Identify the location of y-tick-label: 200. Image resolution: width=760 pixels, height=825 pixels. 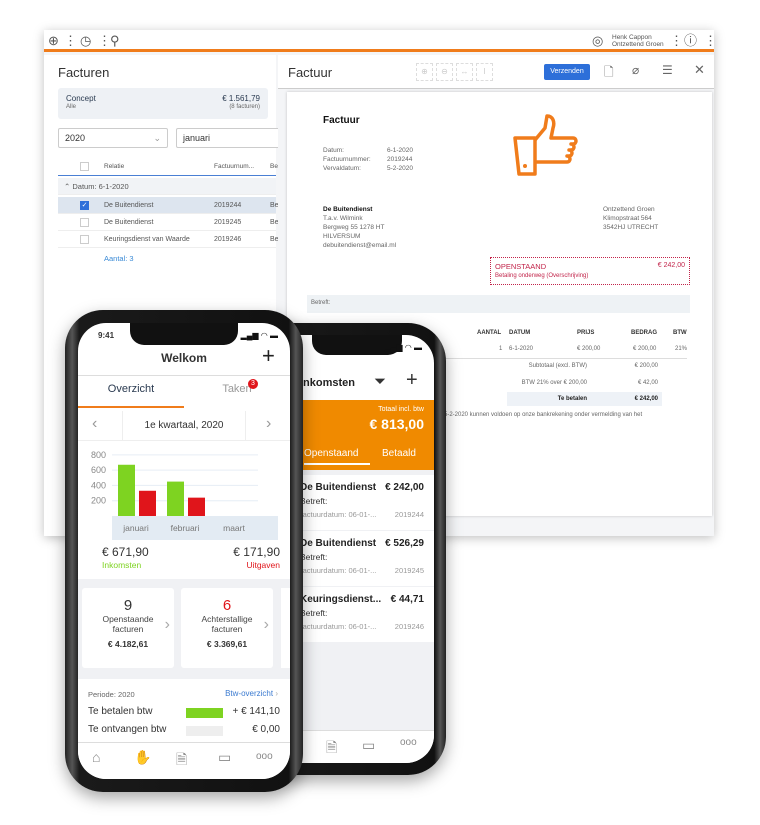
(98, 501).